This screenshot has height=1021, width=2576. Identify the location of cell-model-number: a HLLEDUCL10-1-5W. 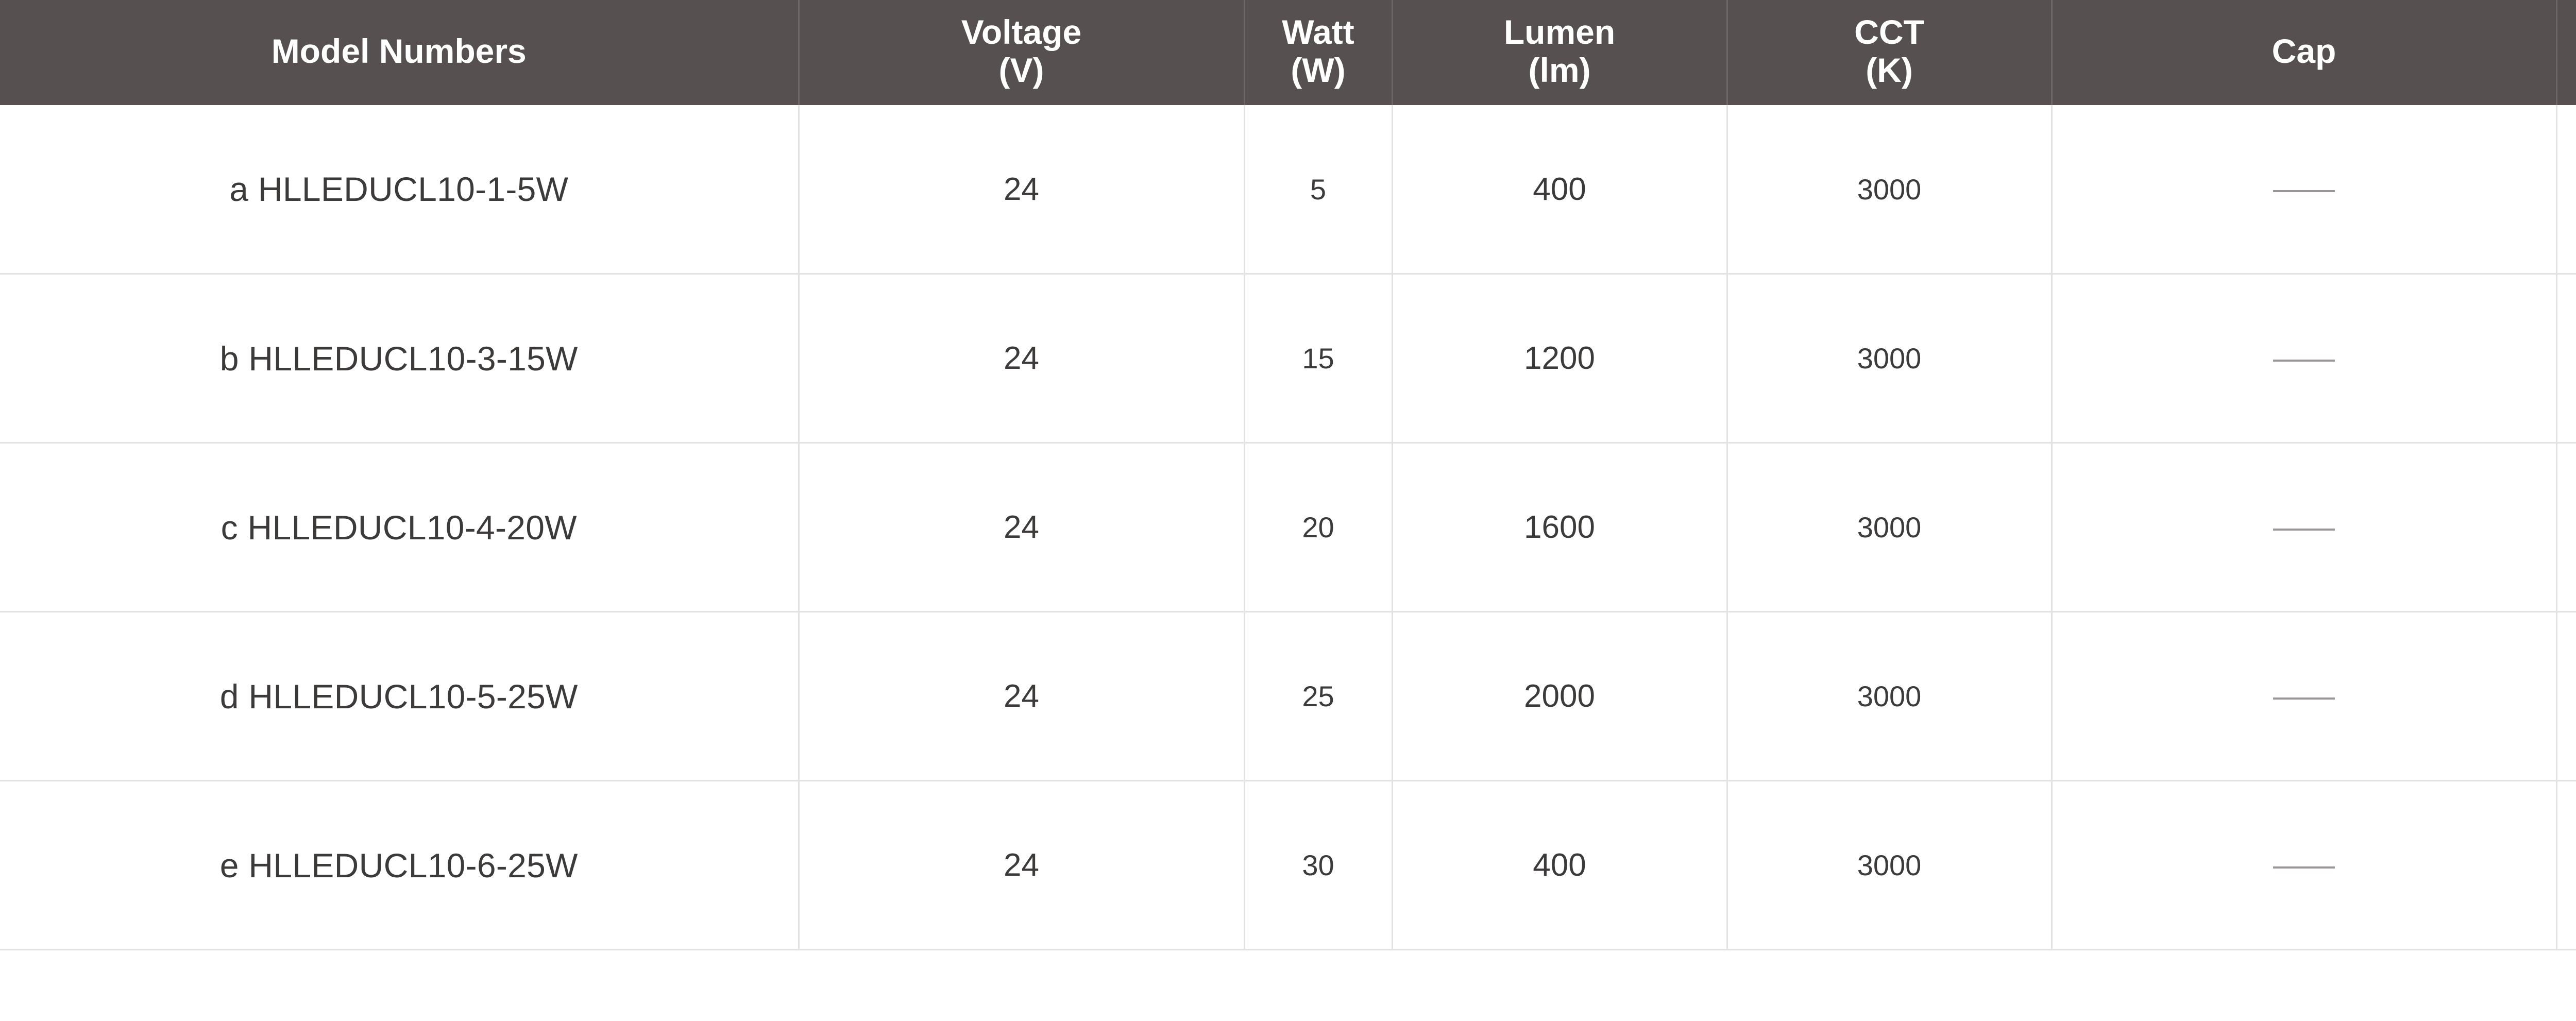
(400, 190).